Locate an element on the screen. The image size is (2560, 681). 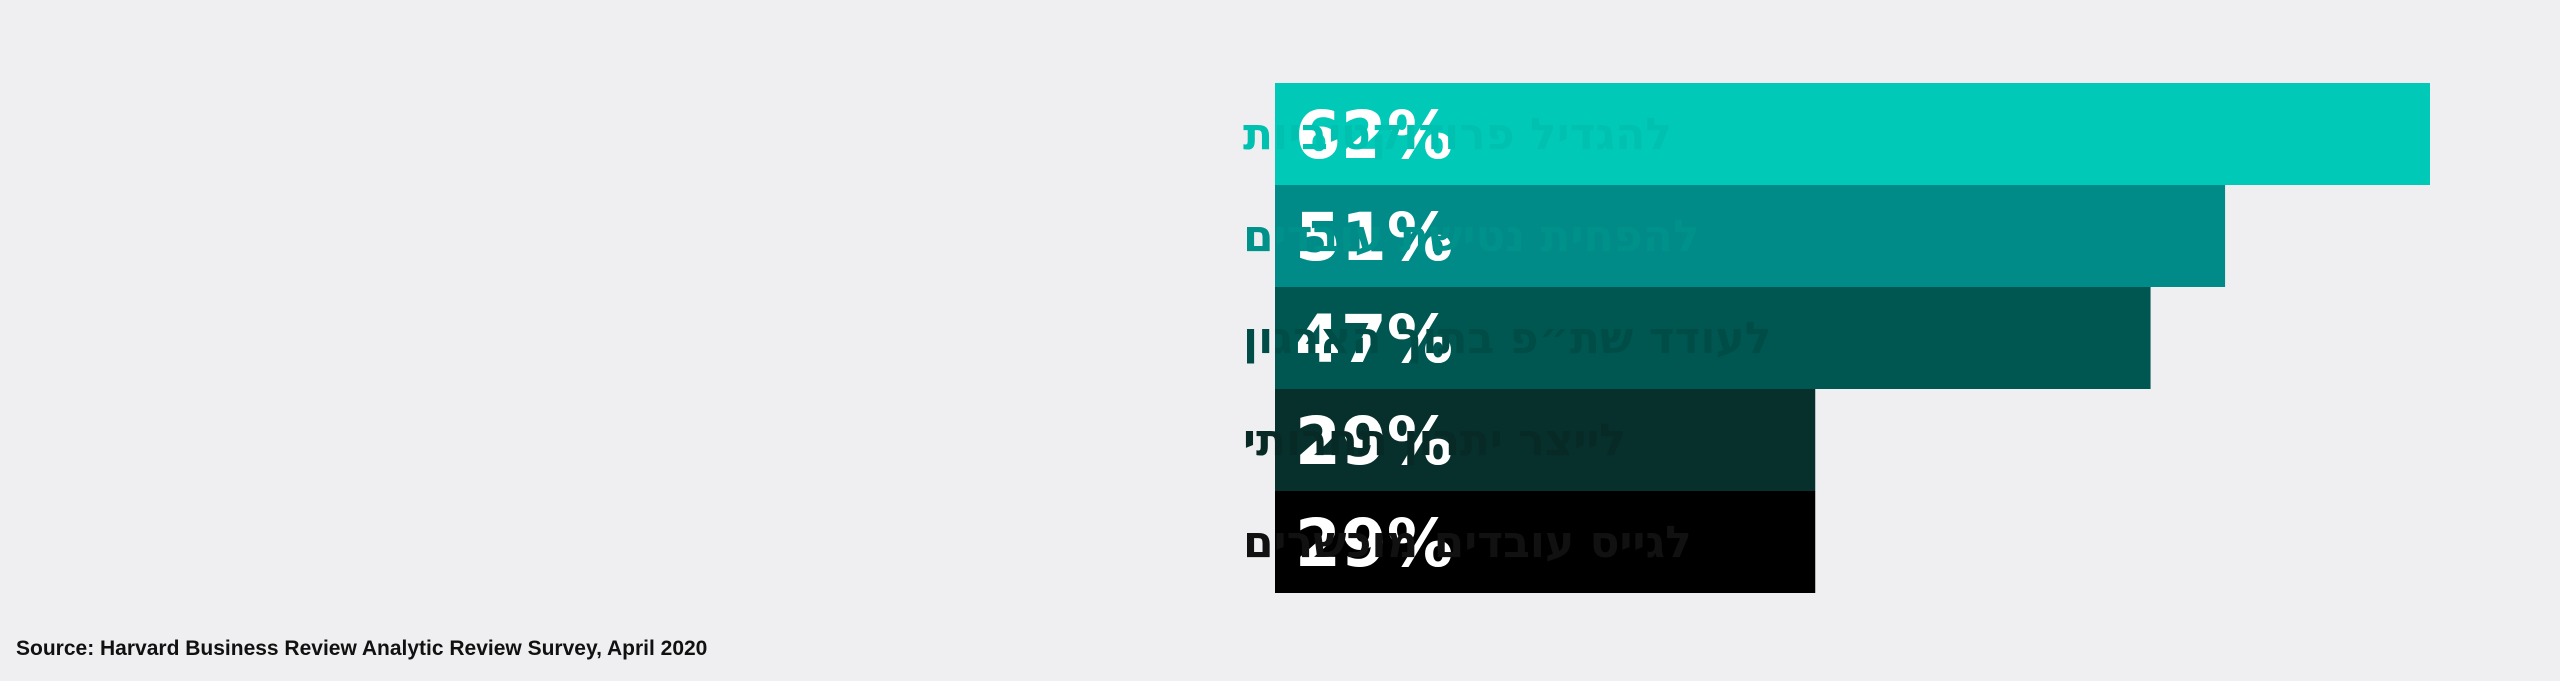
value-label-3: 47% is located at coordinates (1374, 339).